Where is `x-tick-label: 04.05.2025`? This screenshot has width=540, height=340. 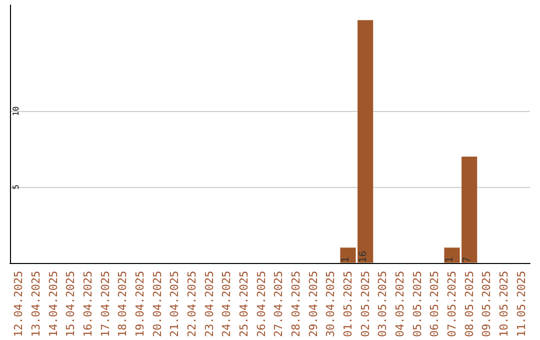
x-tick-label: 04.05.2025 is located at coordinates (400, 304).